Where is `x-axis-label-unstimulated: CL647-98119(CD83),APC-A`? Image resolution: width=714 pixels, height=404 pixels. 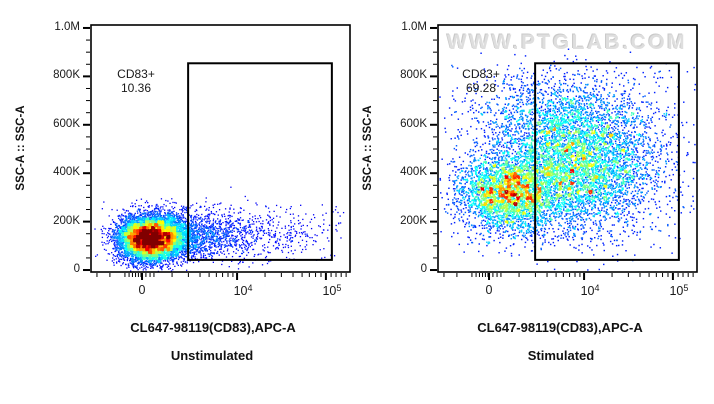 x-axis-label-unstimulated: CL647-98119(CD83),APC-A is located at coordinates (213, 327).